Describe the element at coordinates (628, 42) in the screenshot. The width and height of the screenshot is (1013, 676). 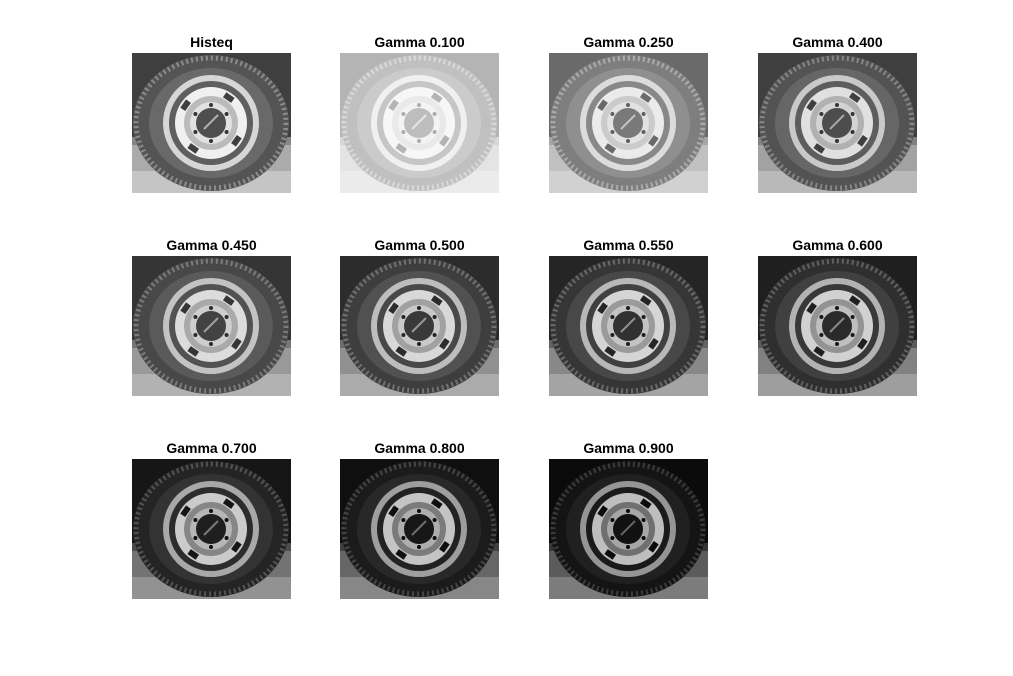
I see `panel-title: Gamma 0.250` at that location.